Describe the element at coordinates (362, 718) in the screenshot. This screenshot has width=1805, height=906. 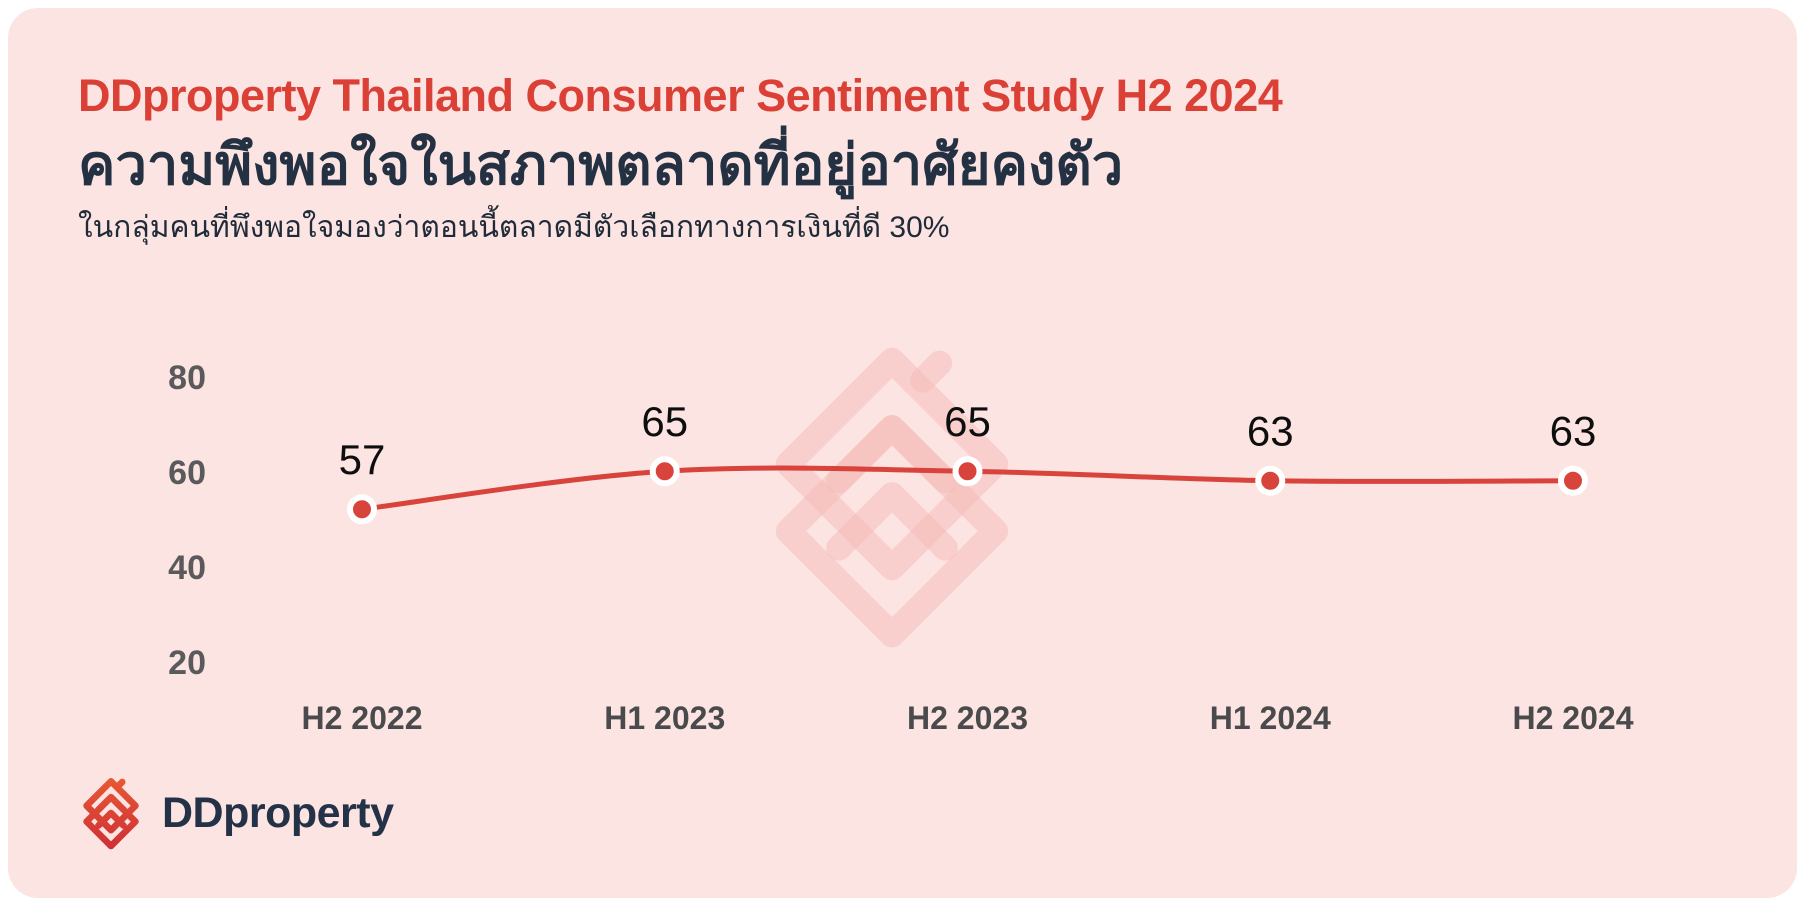
I see `x-axis-label: H2 2022` at that location.